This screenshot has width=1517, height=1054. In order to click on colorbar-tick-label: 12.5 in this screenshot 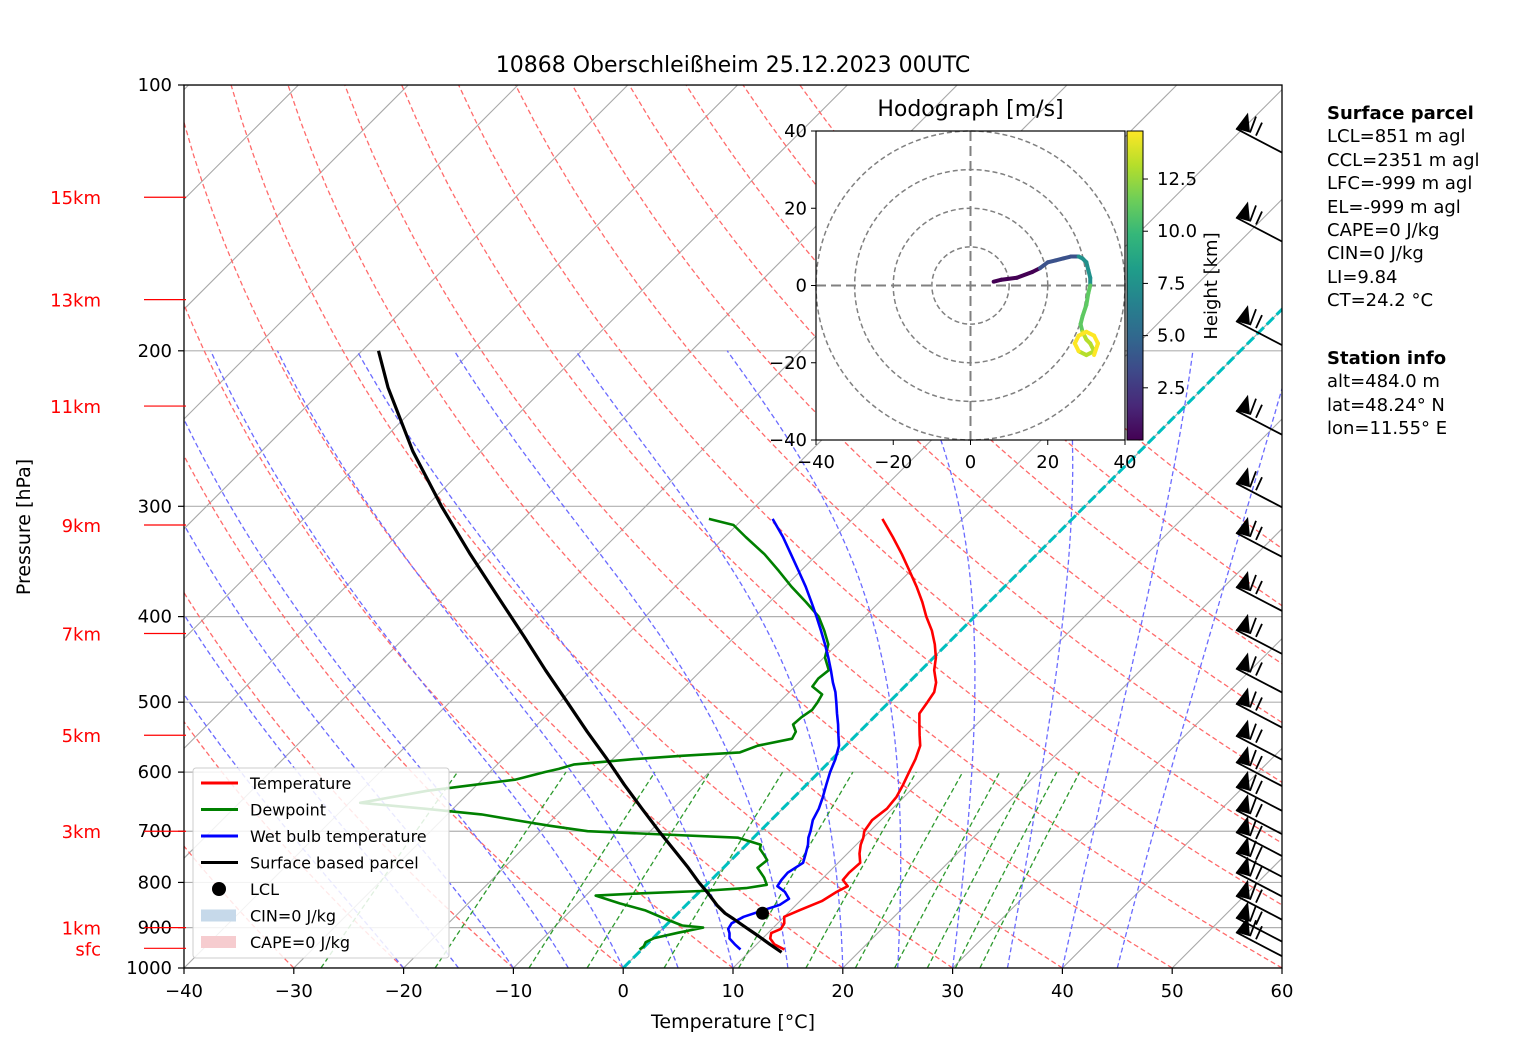, I will do `click(1177, 179)`.